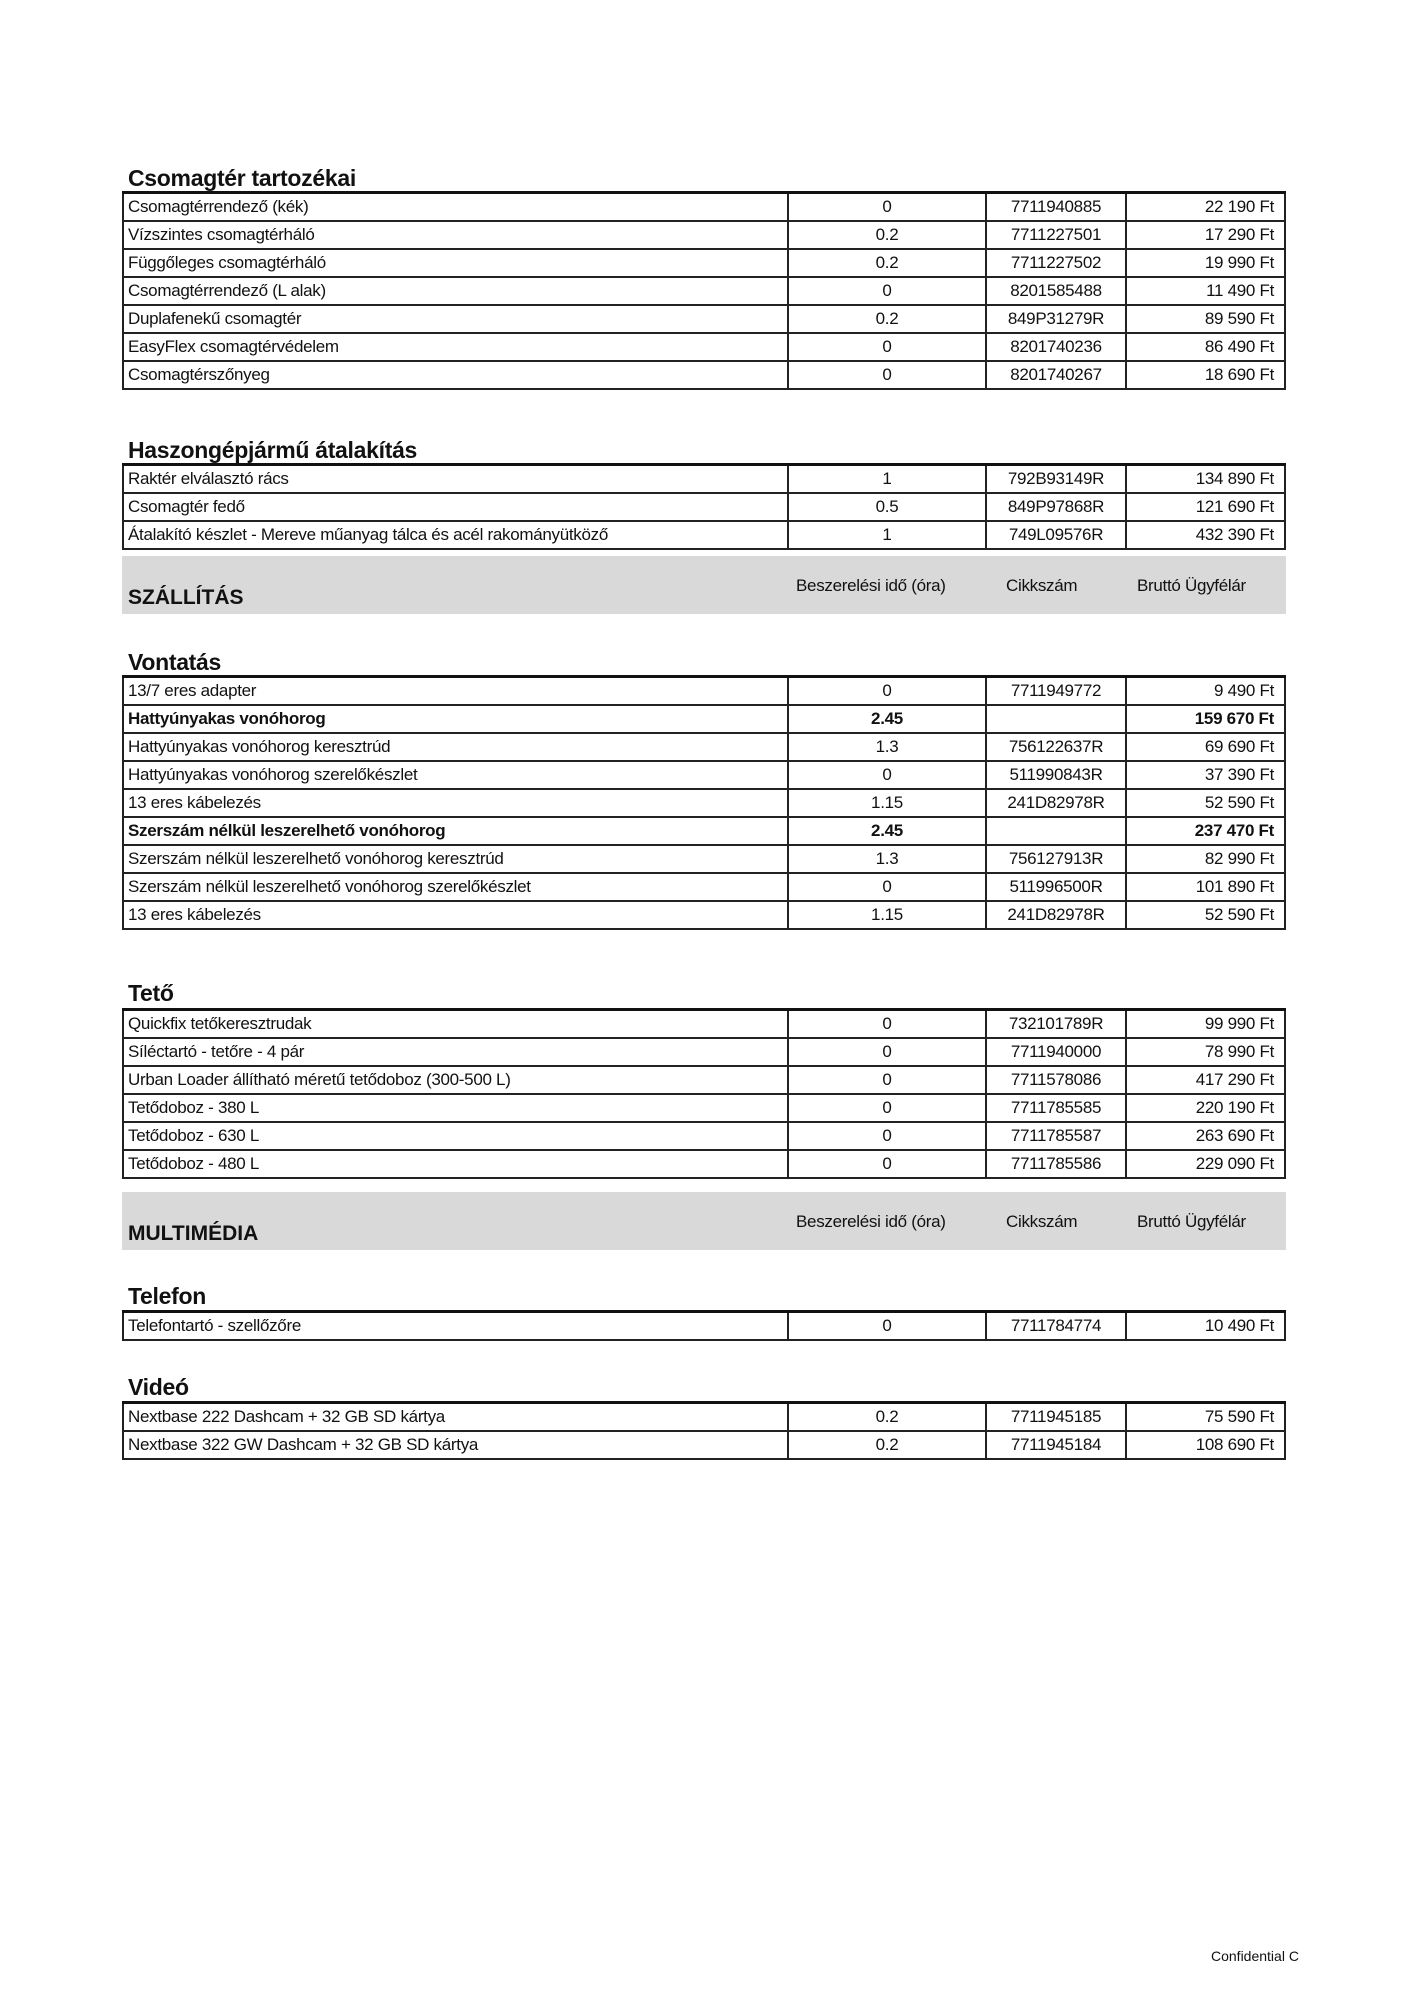 This screenshot has height=2000, width=1414. I want to click on item-name: Vízszintes csomagtérháló, so click(455, 235).